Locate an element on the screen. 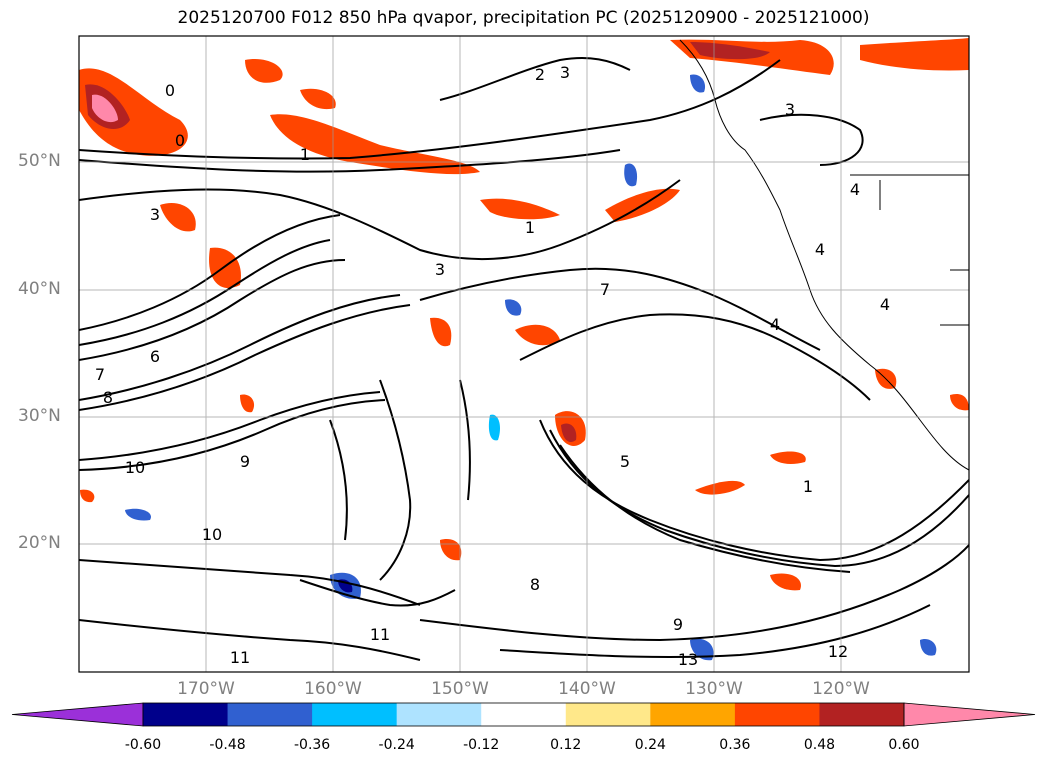 The height and width of the screenshot is (765, 1047). contour-label: 6 is located at coordinates (155, 356).